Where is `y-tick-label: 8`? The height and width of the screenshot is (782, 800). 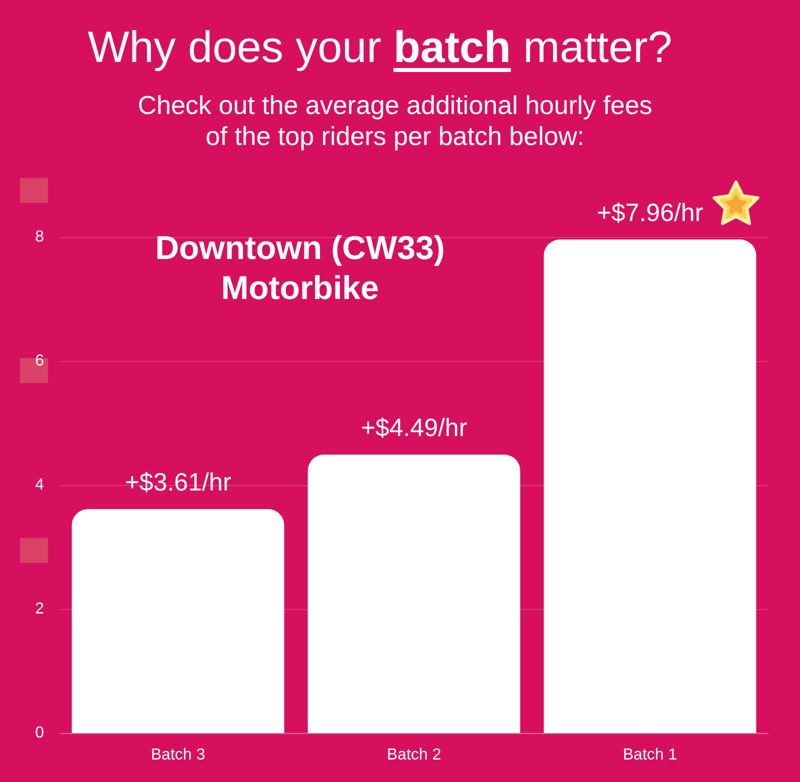 y-tick-label: 8 is located at coordinates (39, 237).